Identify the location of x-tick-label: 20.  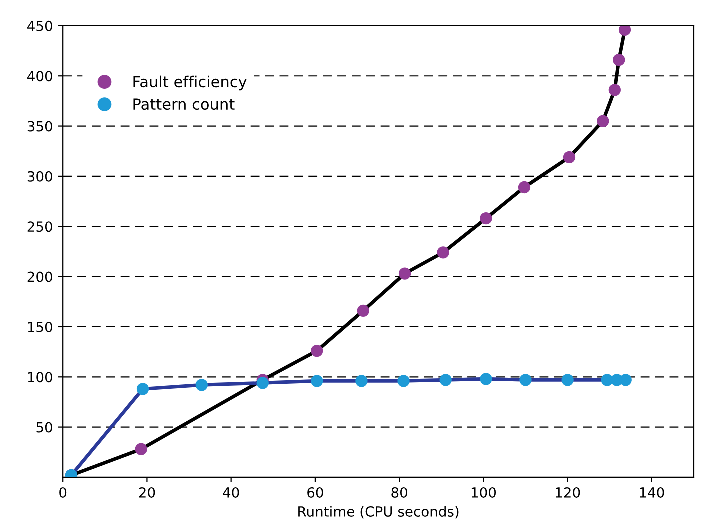
(147, 492).